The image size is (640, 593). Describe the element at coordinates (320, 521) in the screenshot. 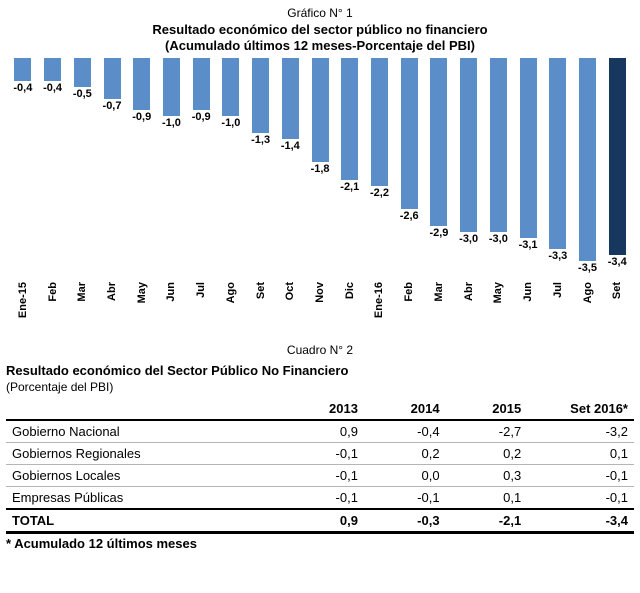

I see `table-row: TOTAL 0,9 -0,3 -2,1 -3,4` at that location.